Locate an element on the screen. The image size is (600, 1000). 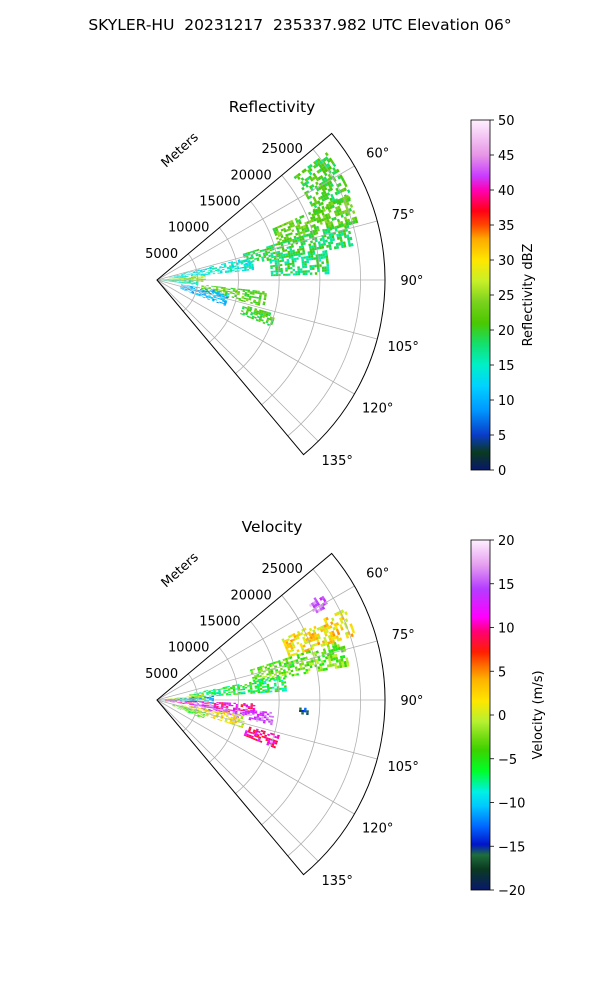
colorbar-tick-label: 45 is located at coordinates (506, 156).